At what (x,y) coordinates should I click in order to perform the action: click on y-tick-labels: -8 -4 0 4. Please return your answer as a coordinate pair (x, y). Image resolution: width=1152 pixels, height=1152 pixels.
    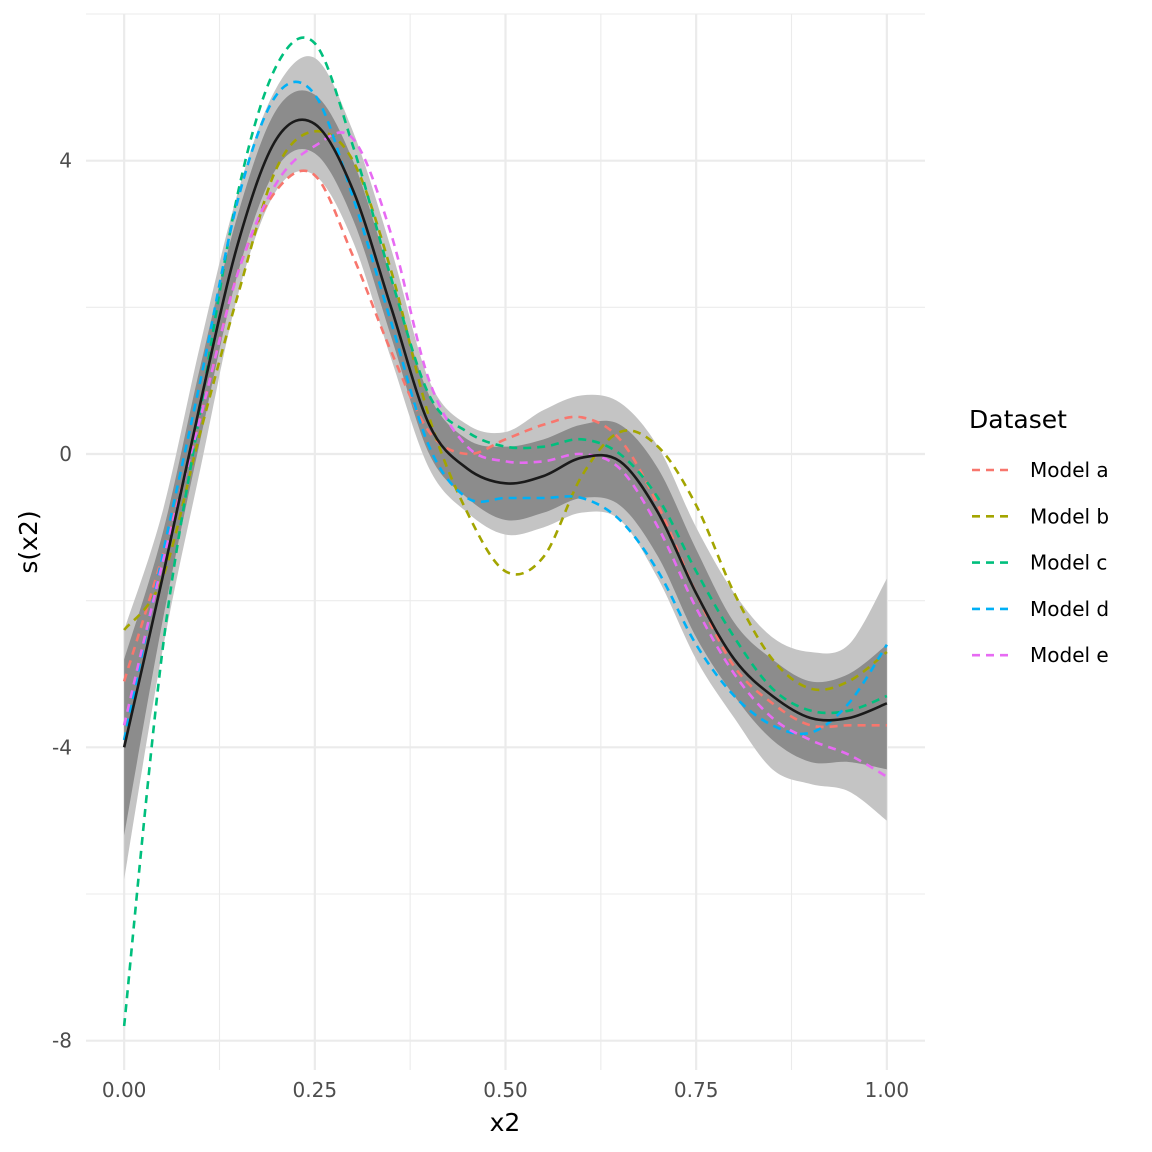
    Looking at the image, I should click on (62, 601).